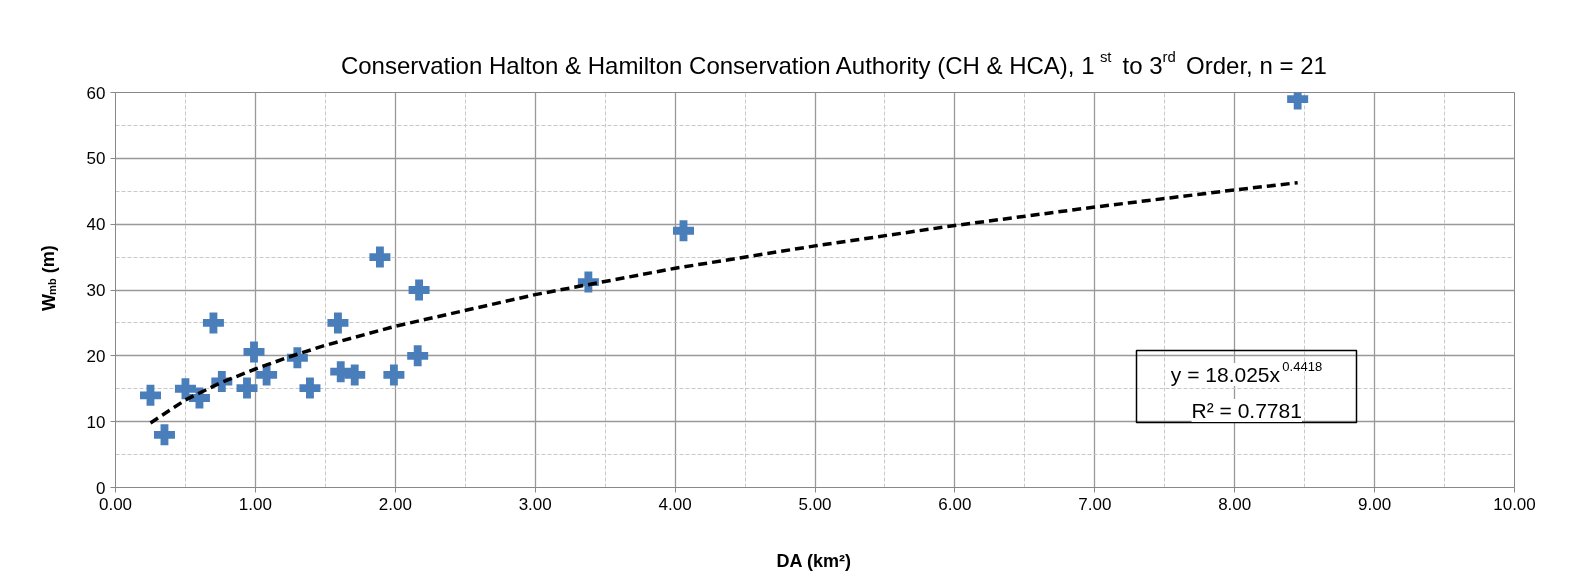 This screenshot has height=586, width=1585. Describe the element at coordinates (1095, 504) in the screenshot. I see `x-tick-label: 7.00` at that location.